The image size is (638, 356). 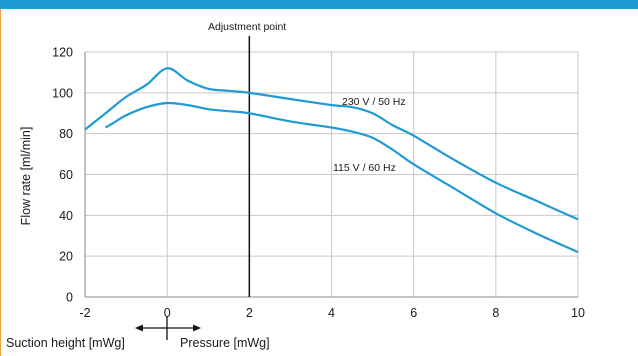 I want to click on y-tick-label: 20, so click(x=66, y=257).